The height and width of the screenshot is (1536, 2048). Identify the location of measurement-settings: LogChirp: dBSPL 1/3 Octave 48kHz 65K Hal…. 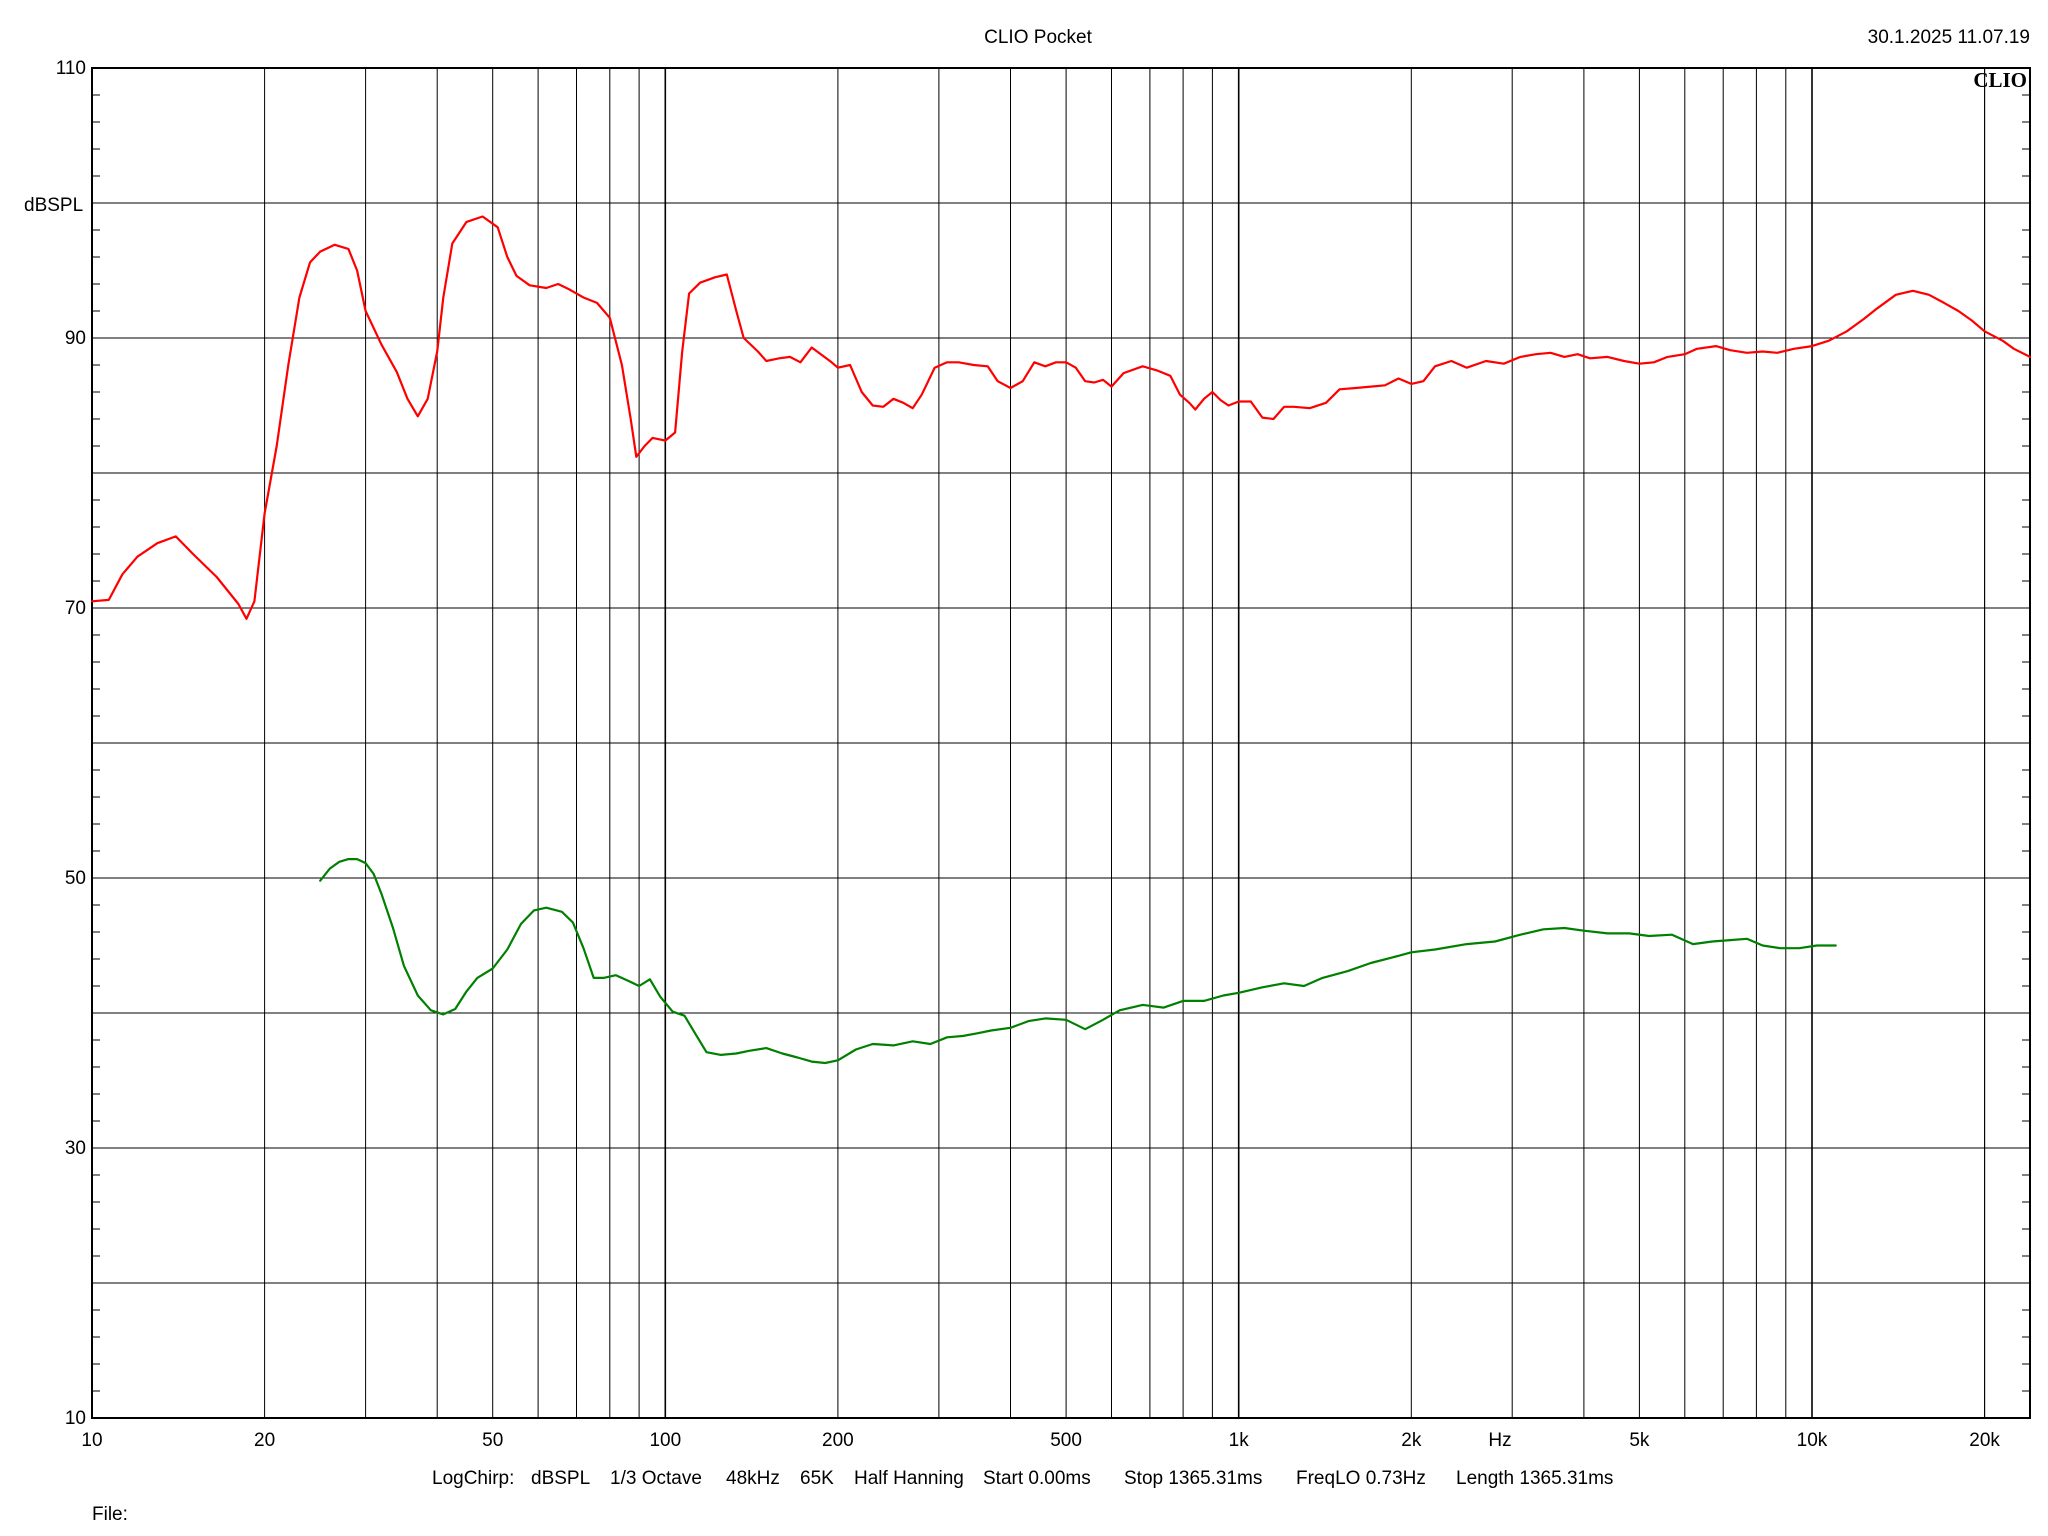
(1022, 1478).